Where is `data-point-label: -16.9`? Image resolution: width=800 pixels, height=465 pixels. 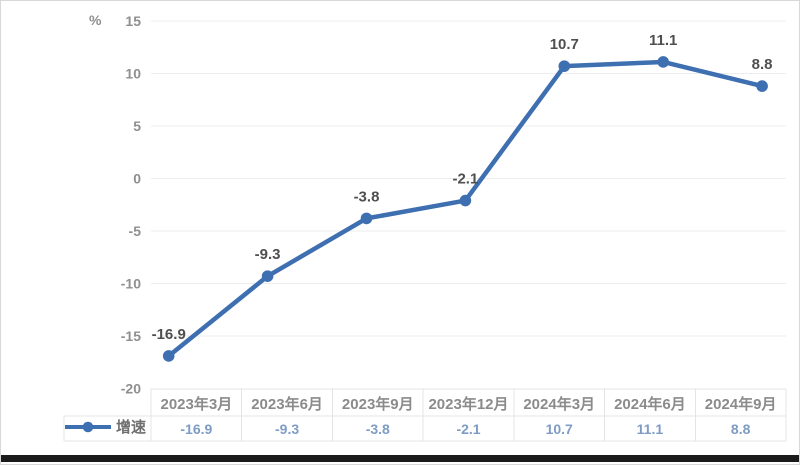
data-point-label: -16.9 is located at coordinates (169, 334).